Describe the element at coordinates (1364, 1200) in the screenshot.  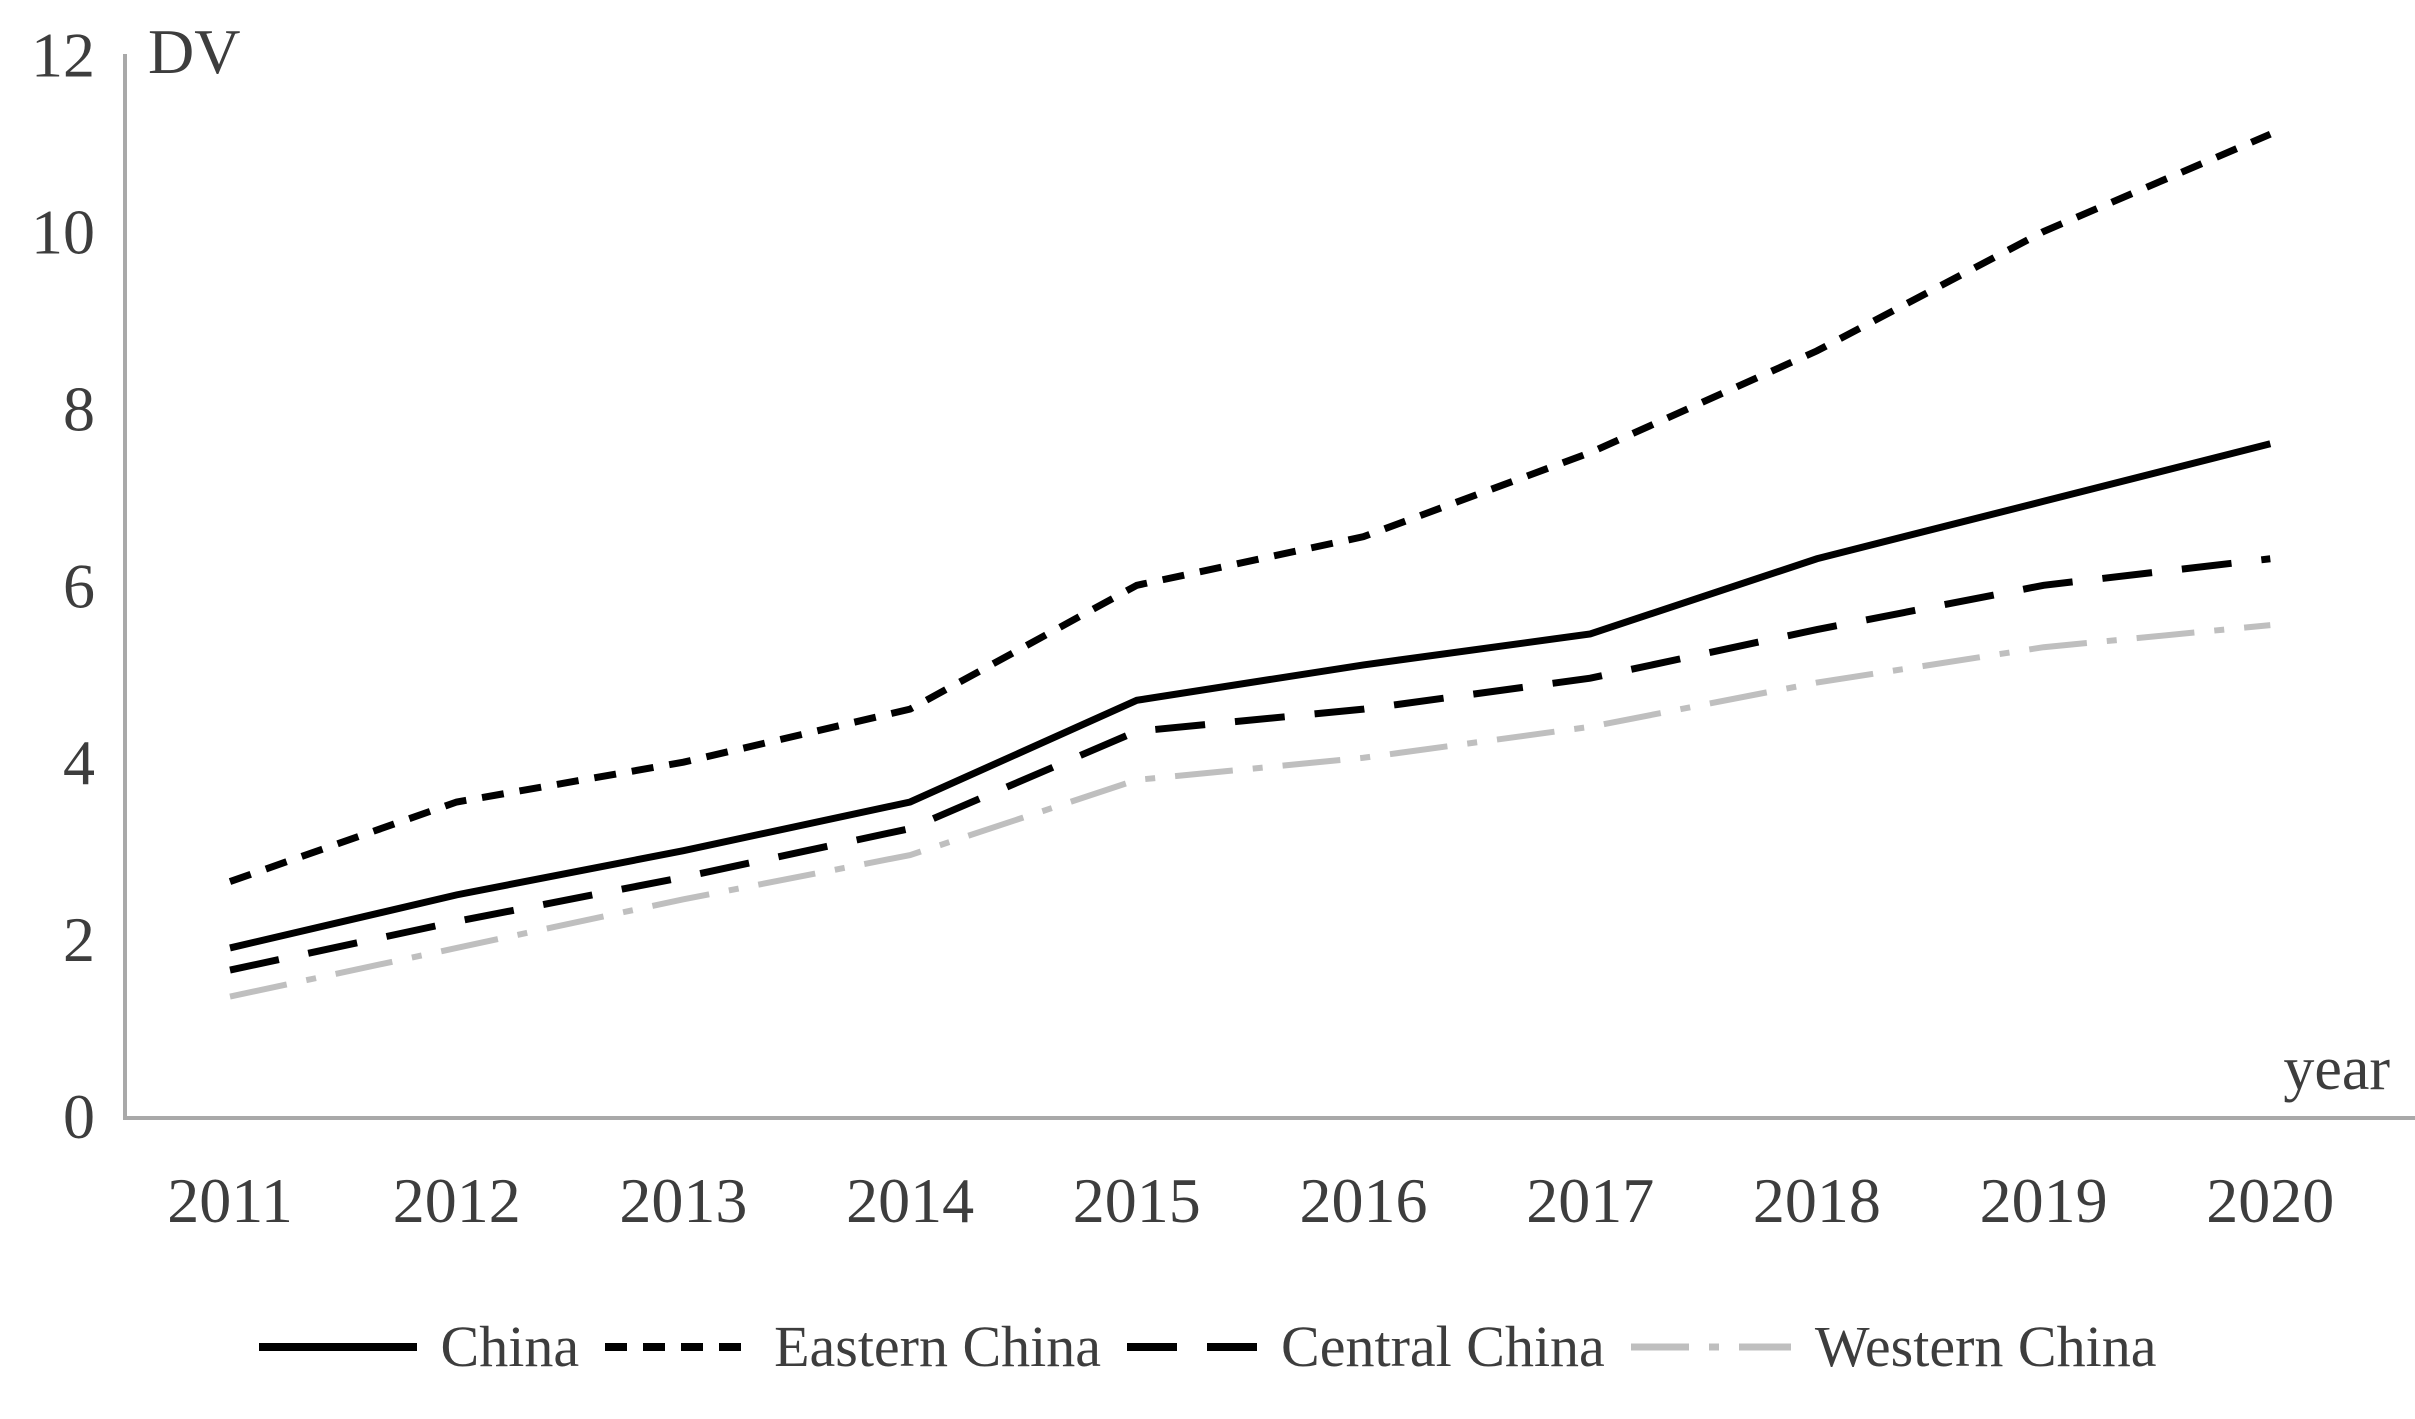
I see `x-tick-label: 2016` at that location.